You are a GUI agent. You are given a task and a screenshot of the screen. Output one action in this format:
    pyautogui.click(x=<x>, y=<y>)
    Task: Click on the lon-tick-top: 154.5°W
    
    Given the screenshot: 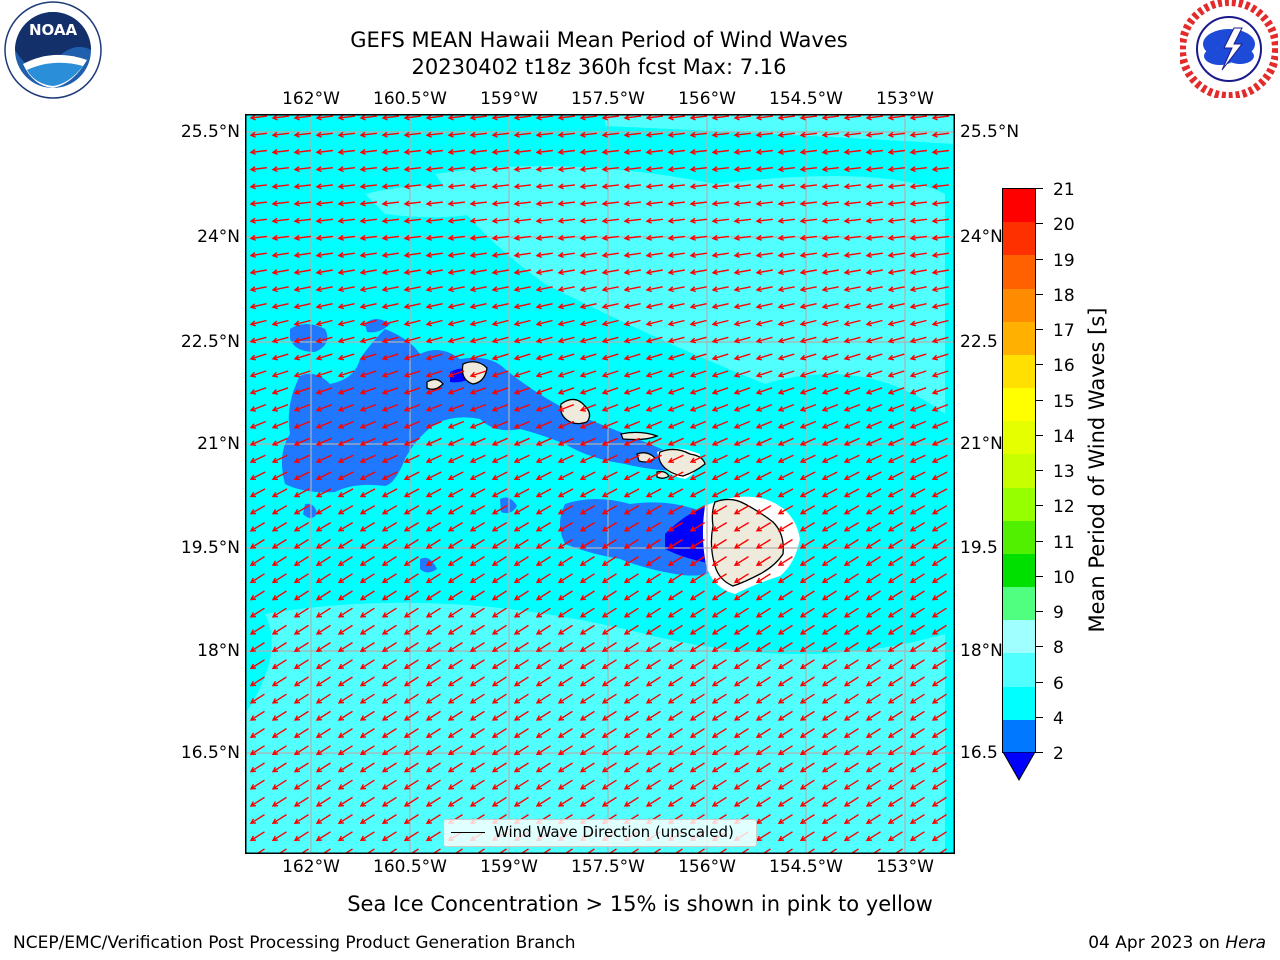 What is the action you would take?
    pyautogui.click(x=806, y=99)
    